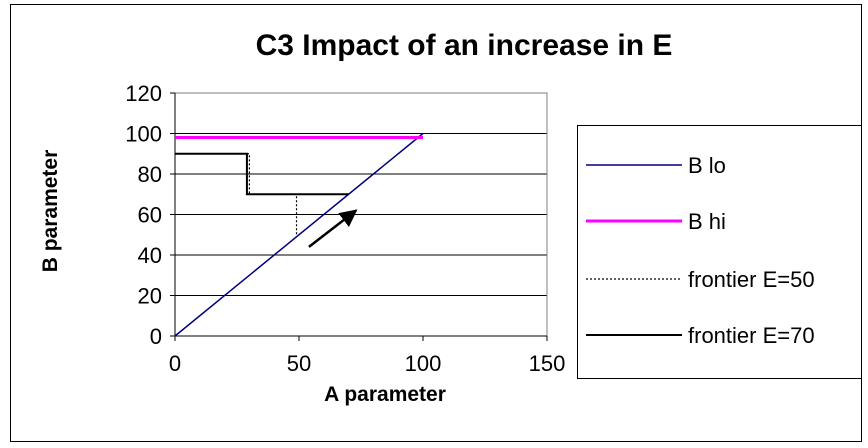  What do you see at coordinates (423, 363) in the screenshot?
I see `x-tick-label: 100` at bounding box center [423, 363].